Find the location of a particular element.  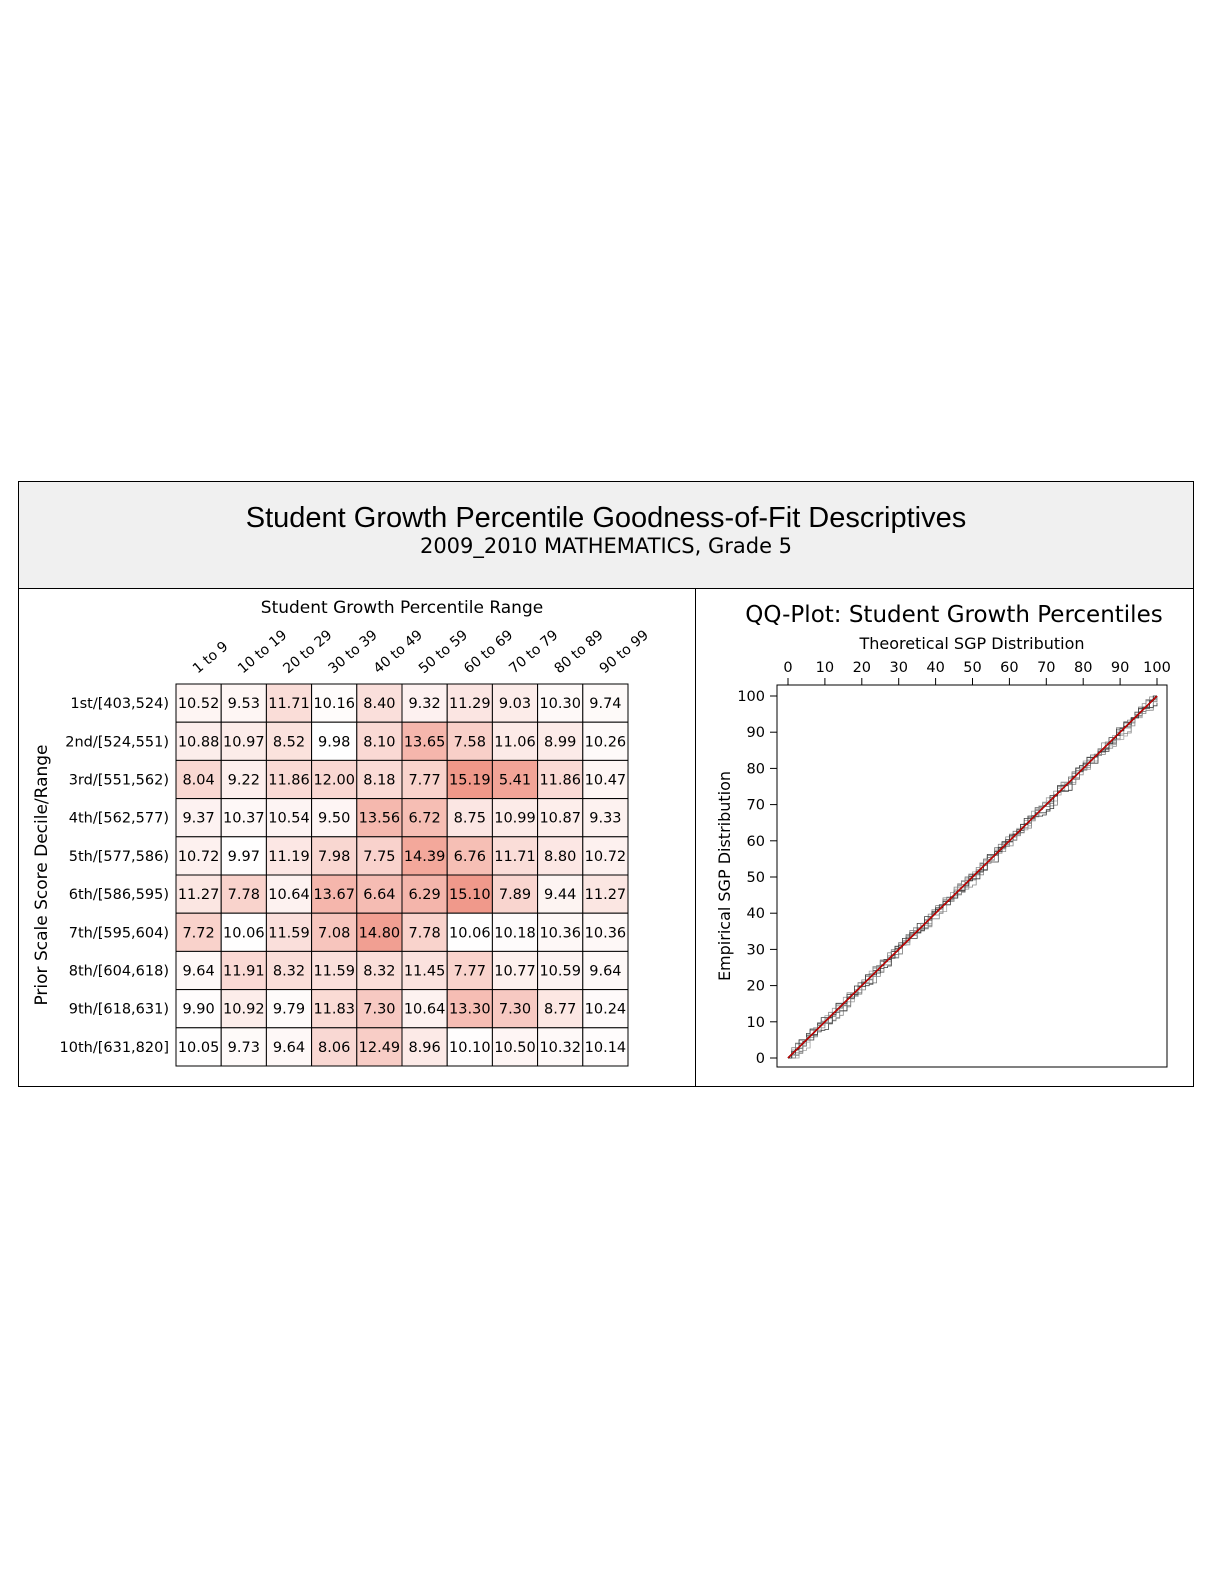

heatmap-cell-value: 8.99 is located at coordinates (560, 742).